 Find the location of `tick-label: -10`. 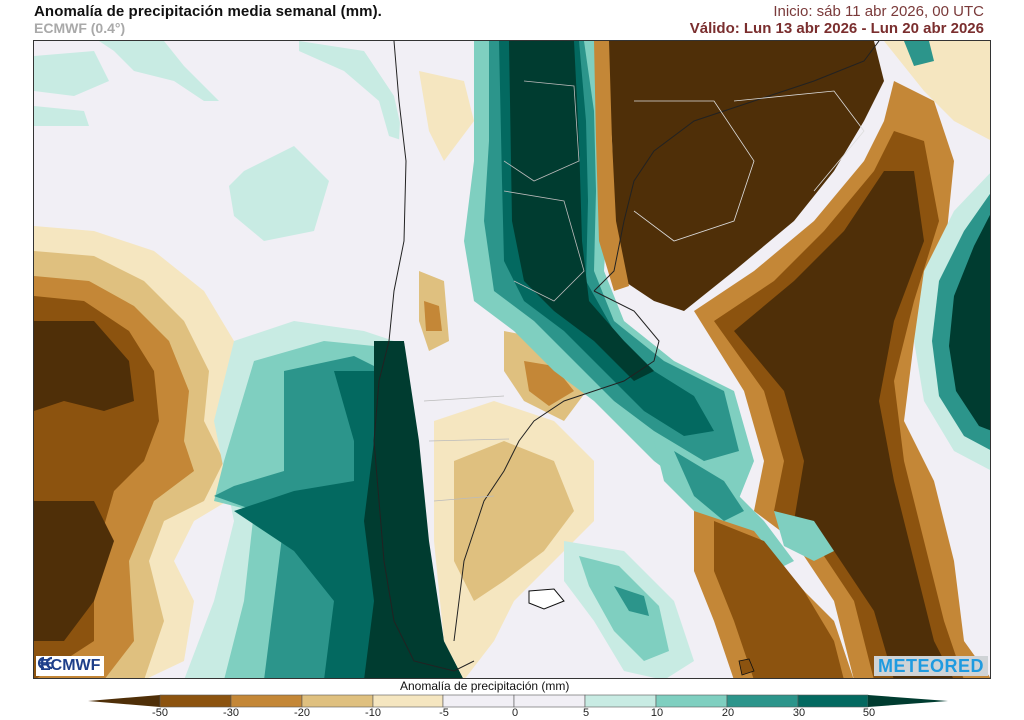

tick-label: -10 is located at coordinates (373, 713).